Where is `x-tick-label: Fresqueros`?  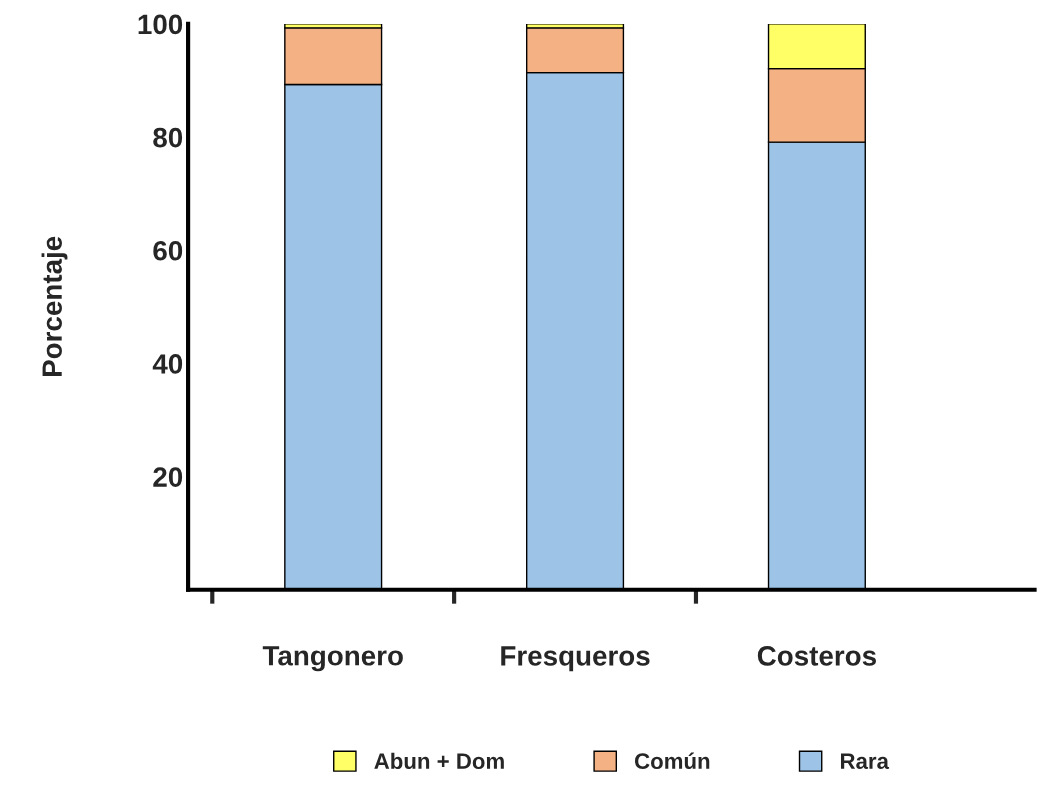 x-tick-label: Fresqueros is located at coordinates (575, 659).